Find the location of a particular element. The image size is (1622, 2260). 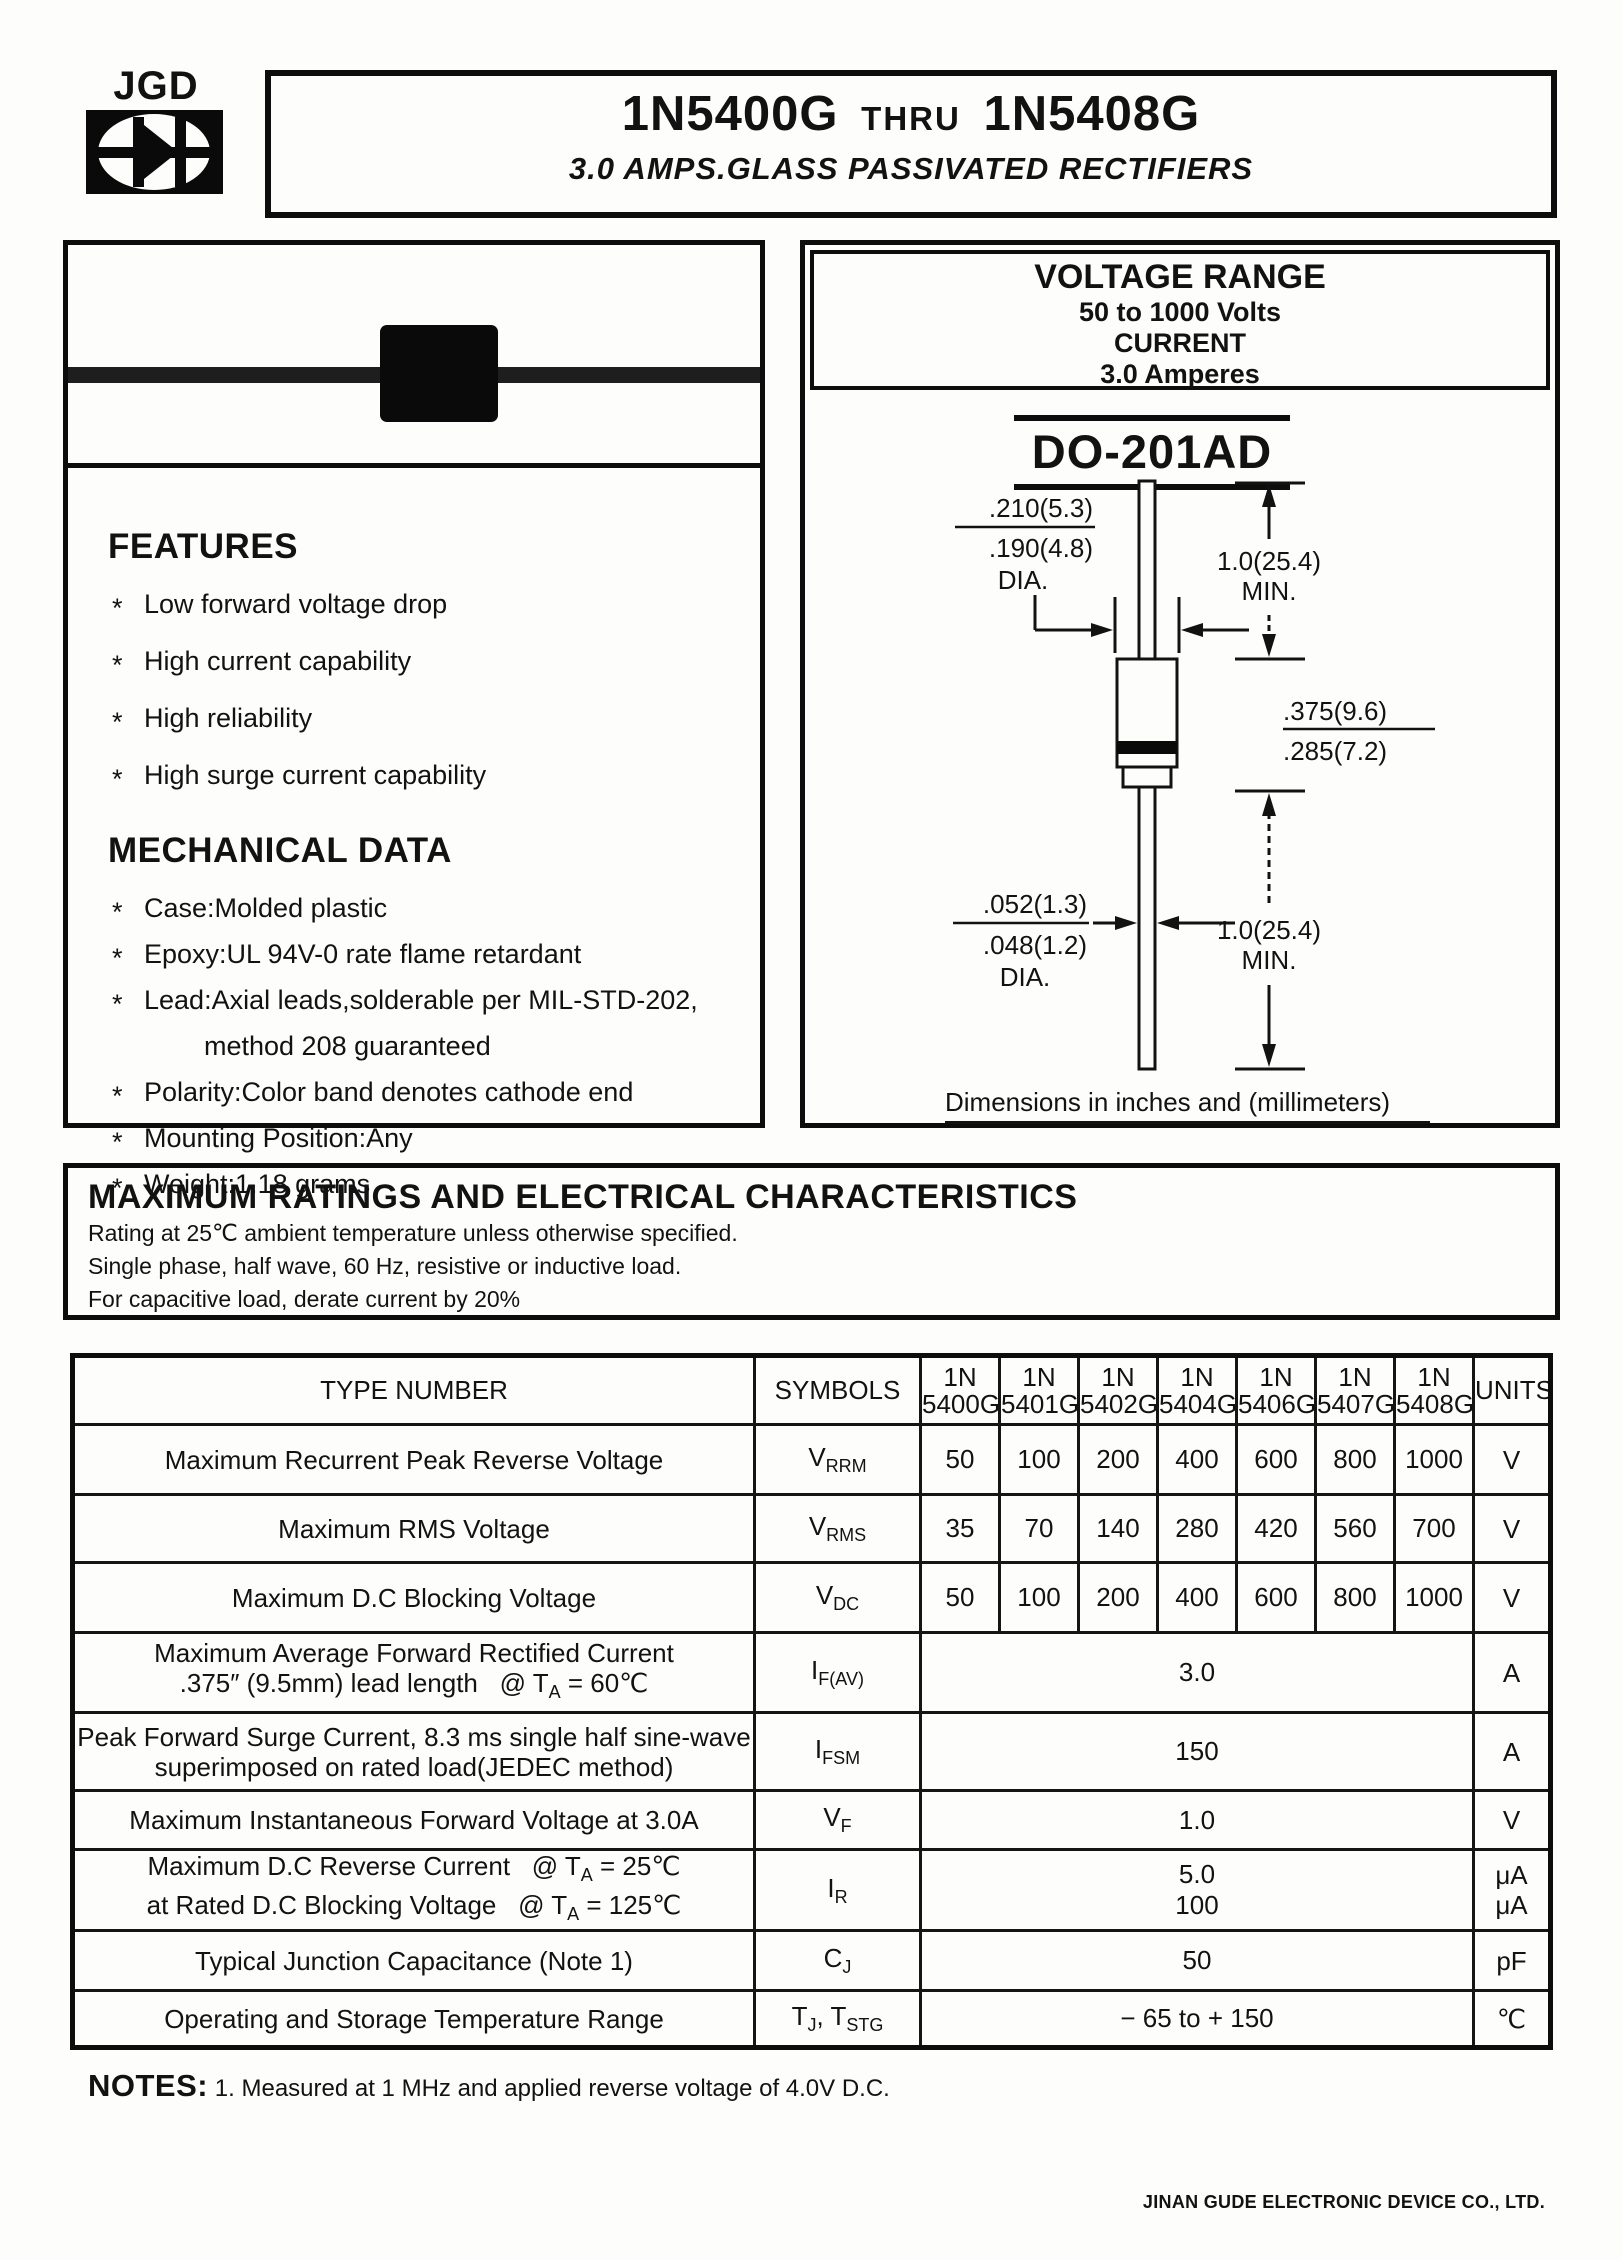

table-cell: − 65 to + 150 is located at coordinates (1197, 2019).